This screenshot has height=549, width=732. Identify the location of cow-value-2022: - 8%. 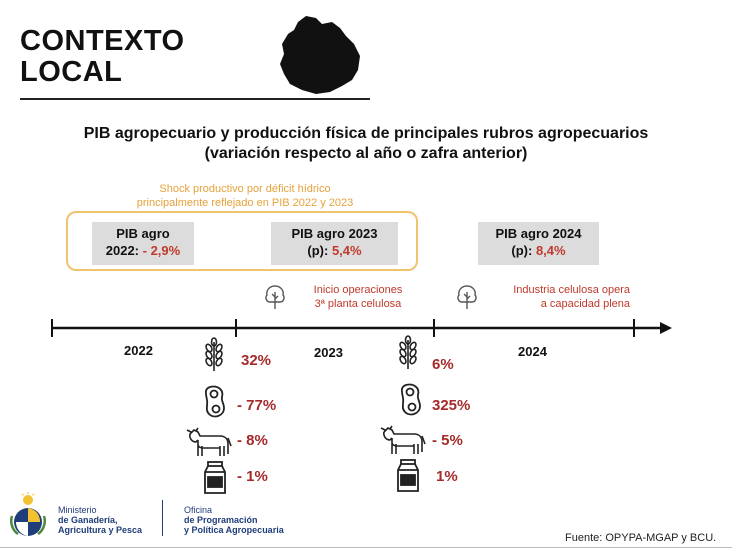
(252, 440).